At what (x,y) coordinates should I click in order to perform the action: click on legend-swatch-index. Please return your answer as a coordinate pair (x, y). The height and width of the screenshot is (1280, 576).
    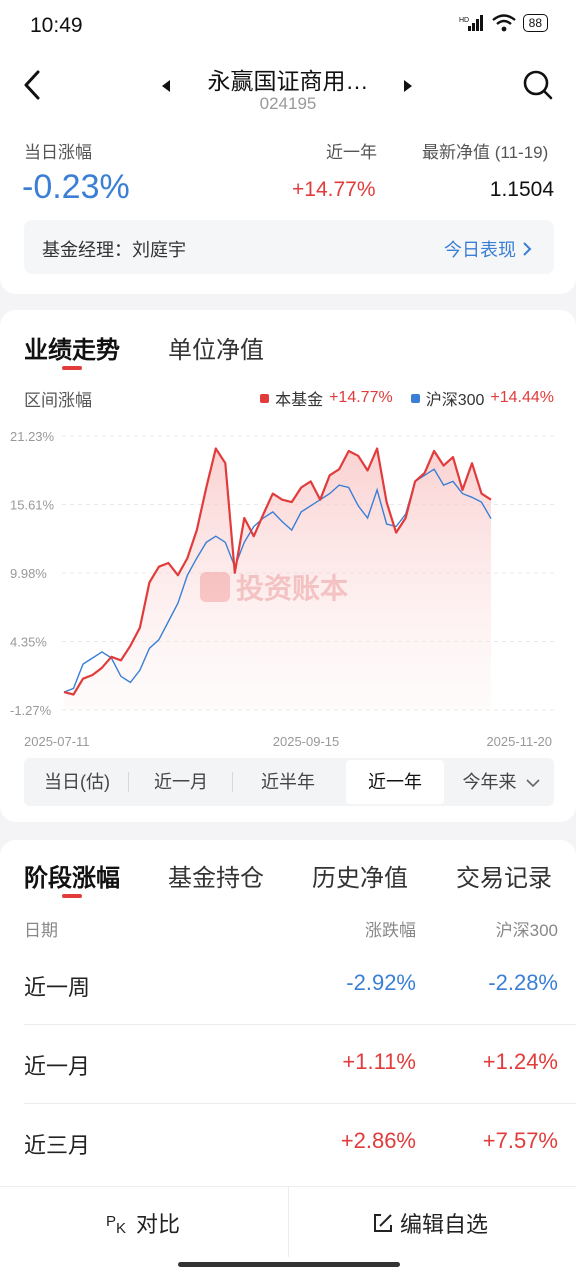
    Looking at the image, I should click on (415, 398).